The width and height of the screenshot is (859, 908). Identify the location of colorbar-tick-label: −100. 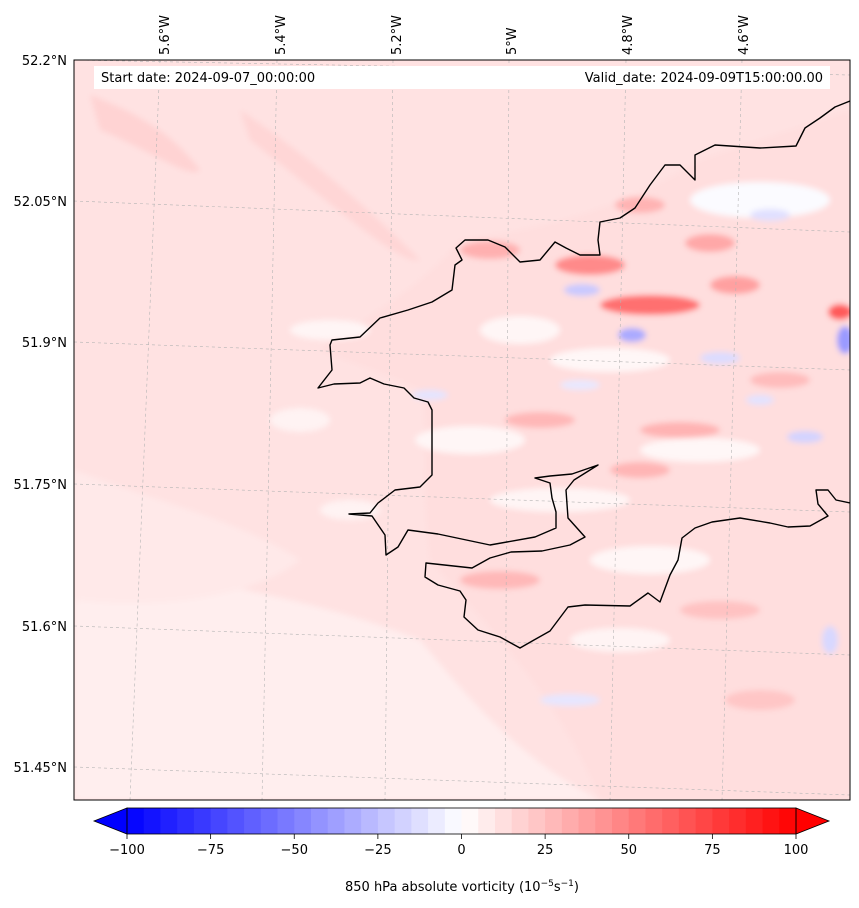
(127, 850).